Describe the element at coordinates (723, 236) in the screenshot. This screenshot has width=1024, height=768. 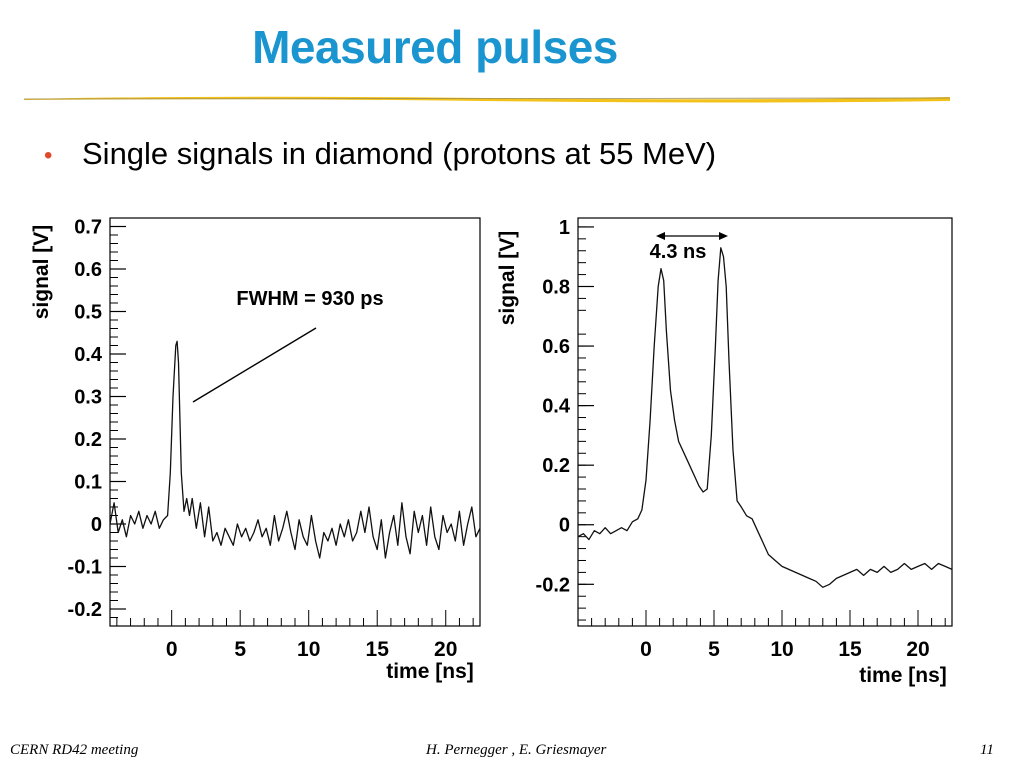
I see `arrow-head-right` at that location.